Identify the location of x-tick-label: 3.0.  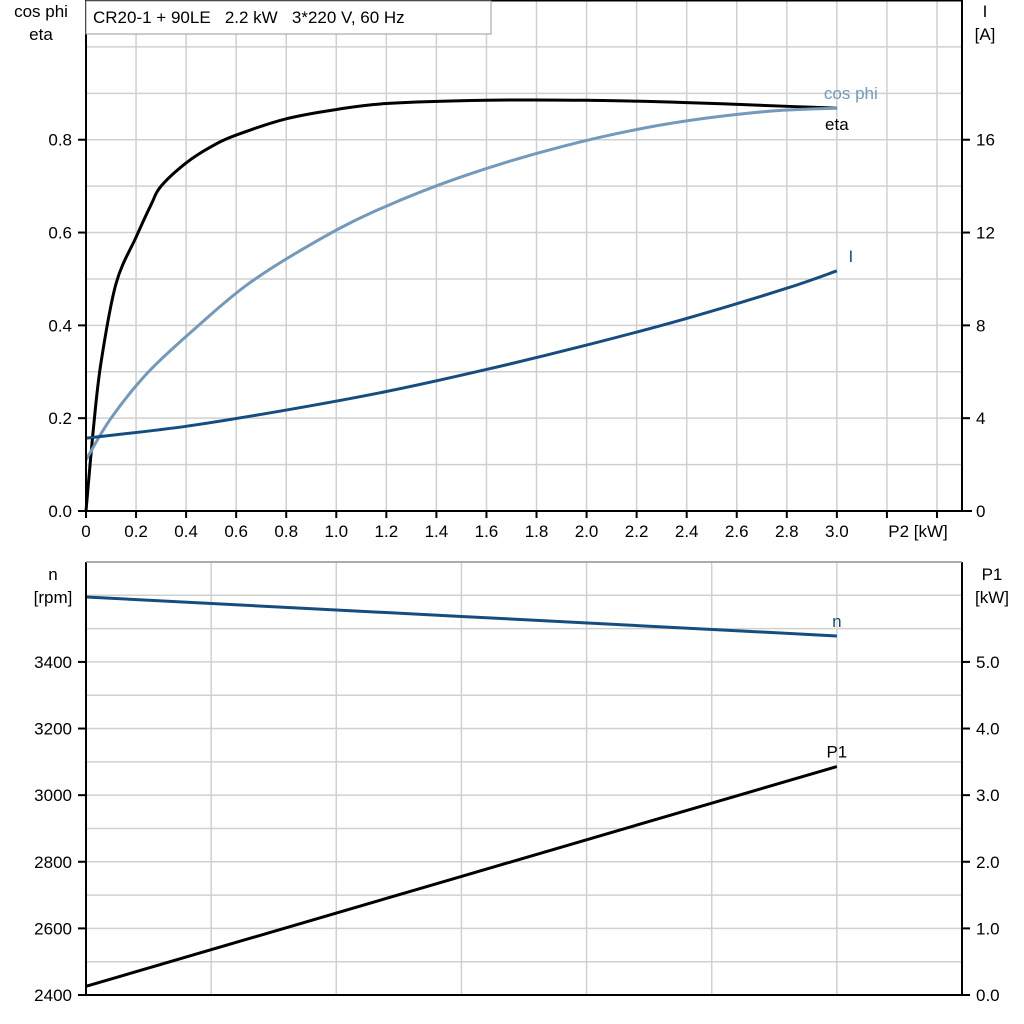
(837, 531).